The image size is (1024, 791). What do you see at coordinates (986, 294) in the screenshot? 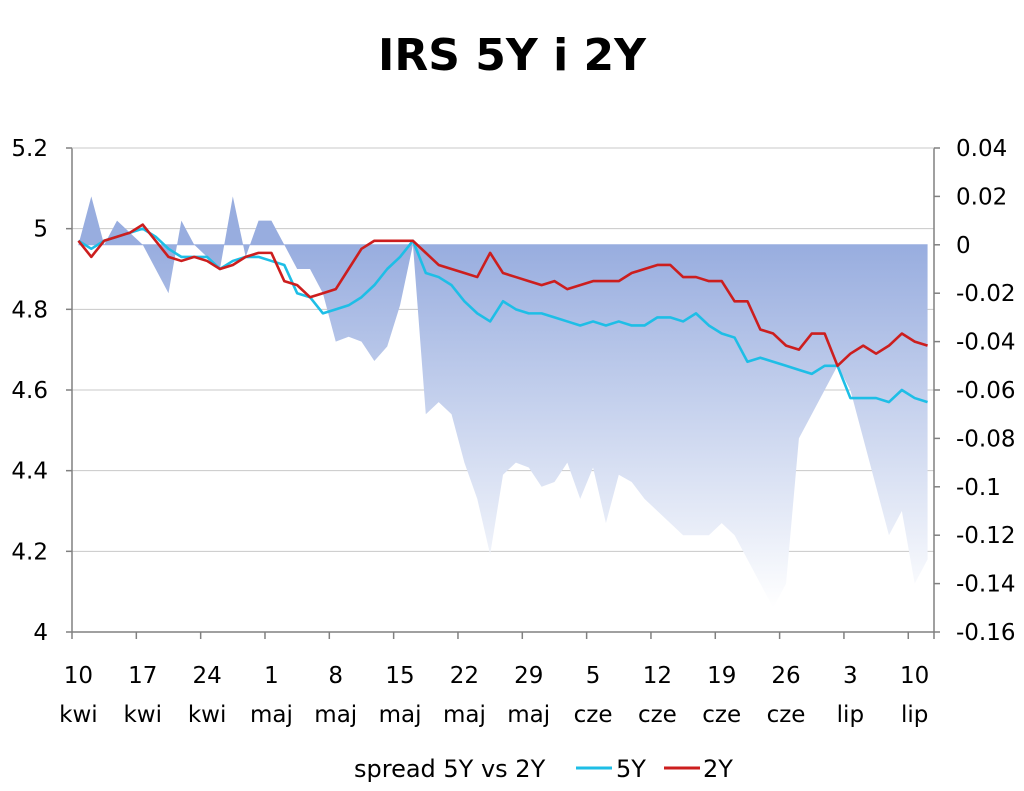
I see `right-tick-label: -0.02` at bounding box center [986, 294].